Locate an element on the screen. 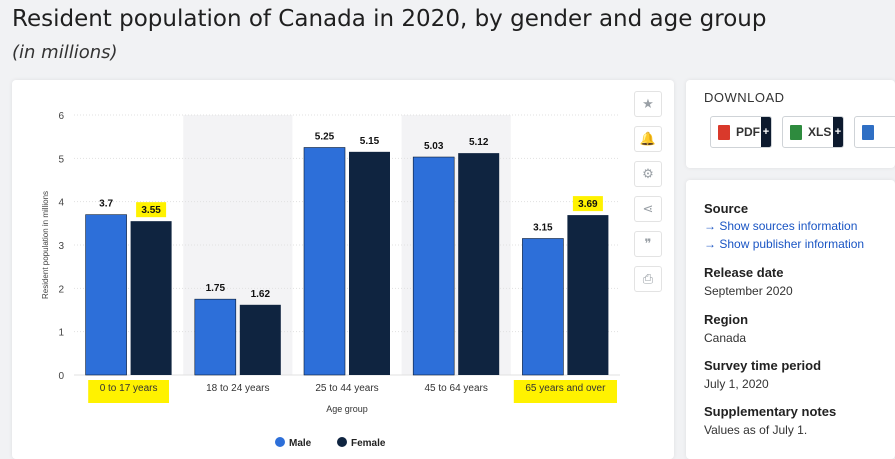 The height and width of the screenshot is (459, 895). data-label: 1.75 is located at coordinates (216, 288).